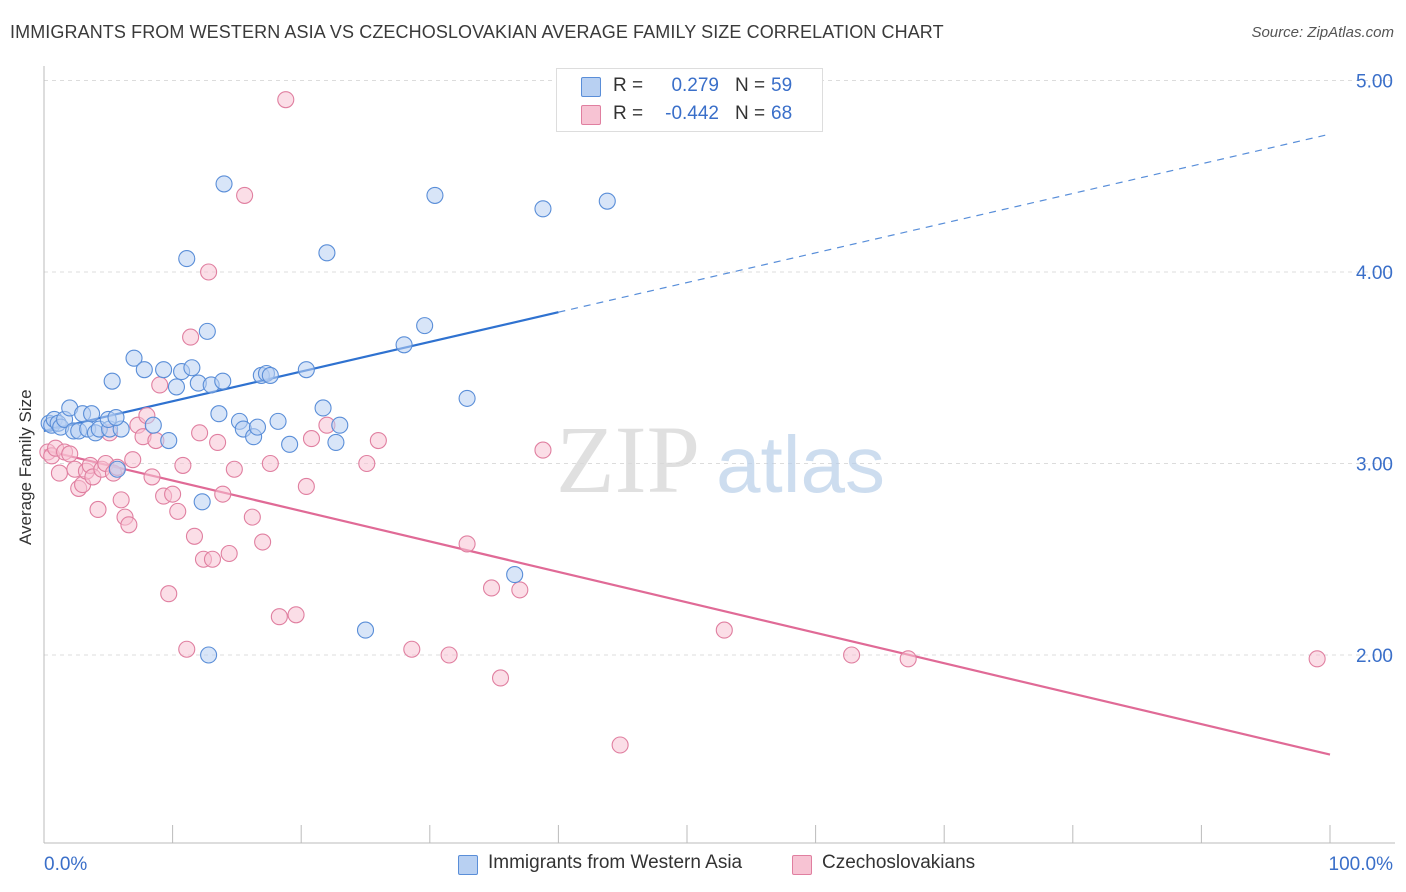 The image size is (1406, 892). I want to click on series-swatch-blue, so click(468, 865).